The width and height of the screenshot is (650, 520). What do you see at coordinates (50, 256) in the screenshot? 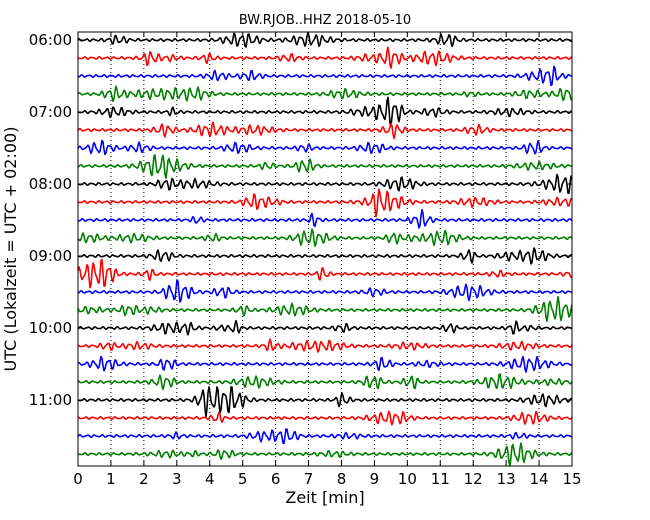
I see `y-tick-label: 09:00` at bounding box center [50, 256].